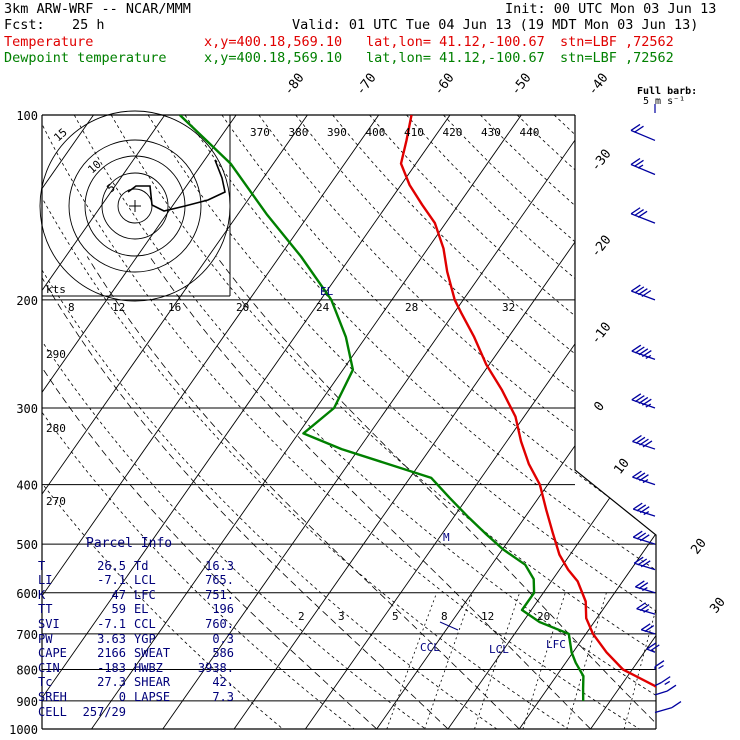  Describe the element at coordinates (366, 85) in the screenshot. I see `isotherm-label: -70` at that location.